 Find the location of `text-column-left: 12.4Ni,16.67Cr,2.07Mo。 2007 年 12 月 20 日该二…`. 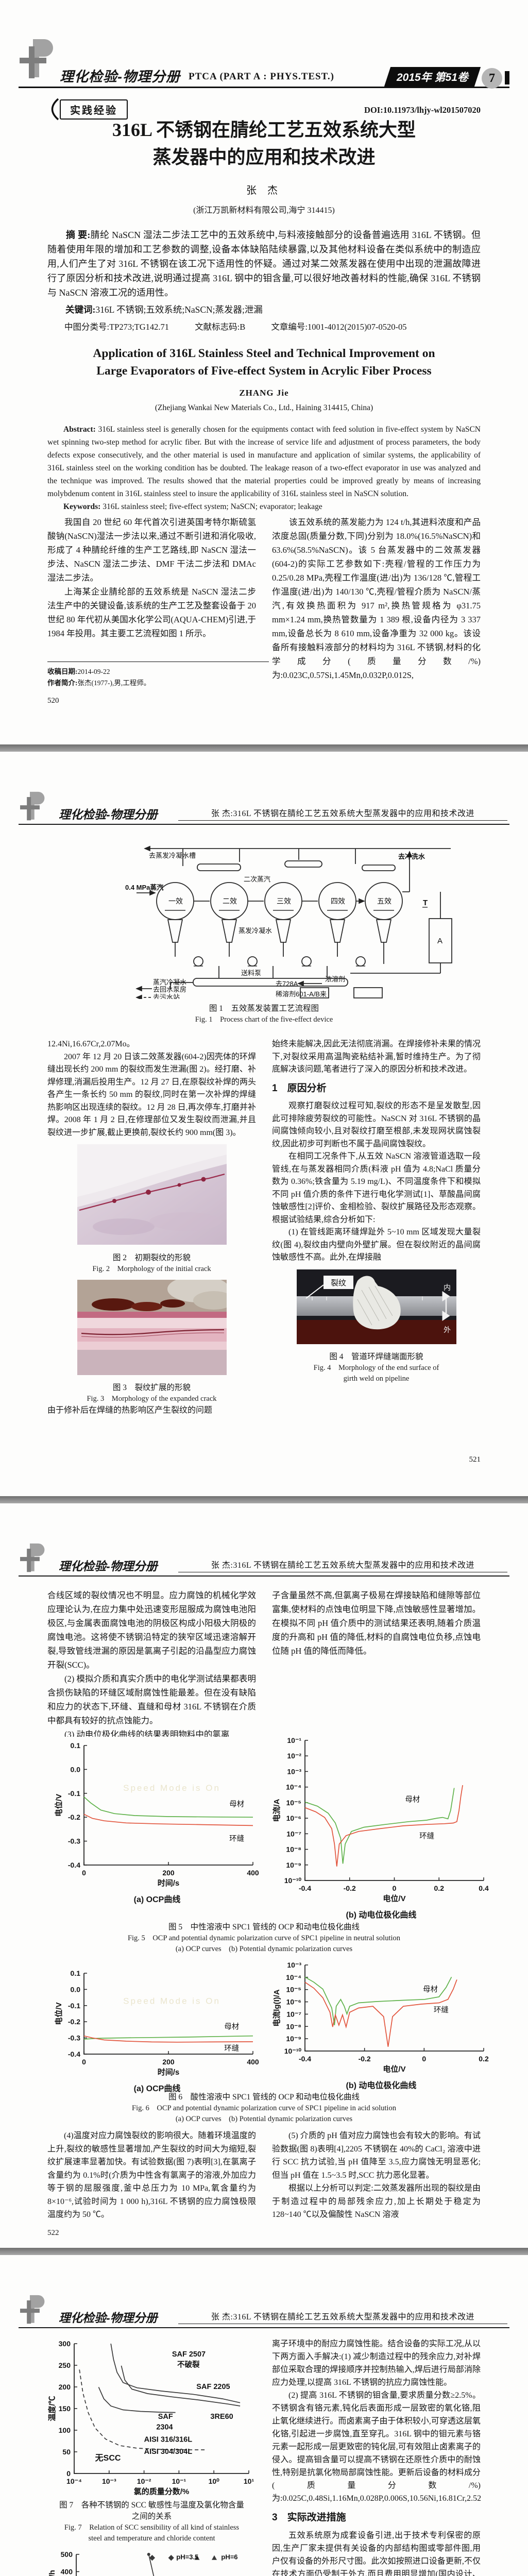

text-column-left: 12.4Ni,16.67Cr,2.07Mo。 2007 年 12 月 20 日该二… is located at coordinates (151, 1244).